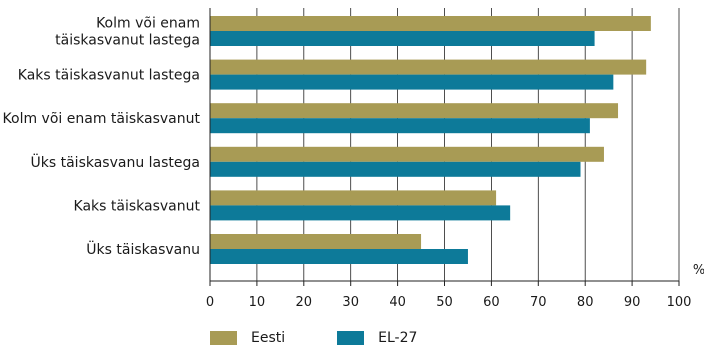 The width and height of the screenshot is (704, 349). Describe the element at coordinates (377, 338) in the screenshot. I see `legend-item-el27: EL-27` at that location.